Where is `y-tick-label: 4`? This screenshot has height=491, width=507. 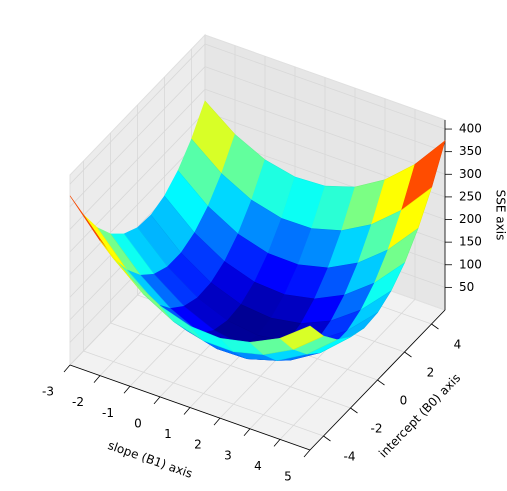 y-tick-label: 4 is located at coordinates (458, 345).